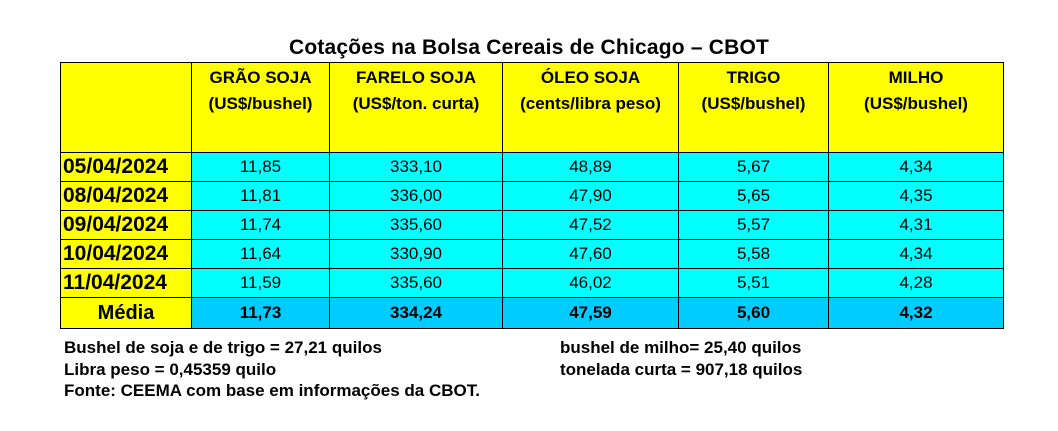 The width and height of the screenshot is (1058, 431). What do you see at coordinates (260, 196) in the screenshot?
I see `table-cell: 11,81` at bounding box center [260, 196].